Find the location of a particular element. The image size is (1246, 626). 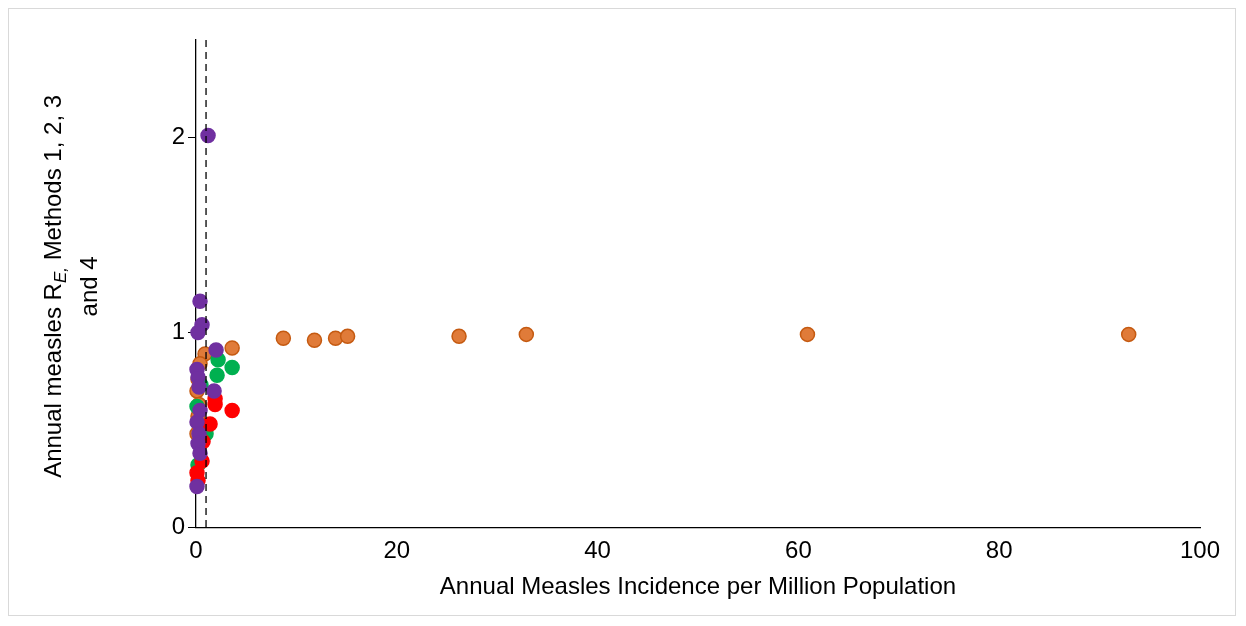

y-tick-label: 1 is located at coordinates (178, 331).